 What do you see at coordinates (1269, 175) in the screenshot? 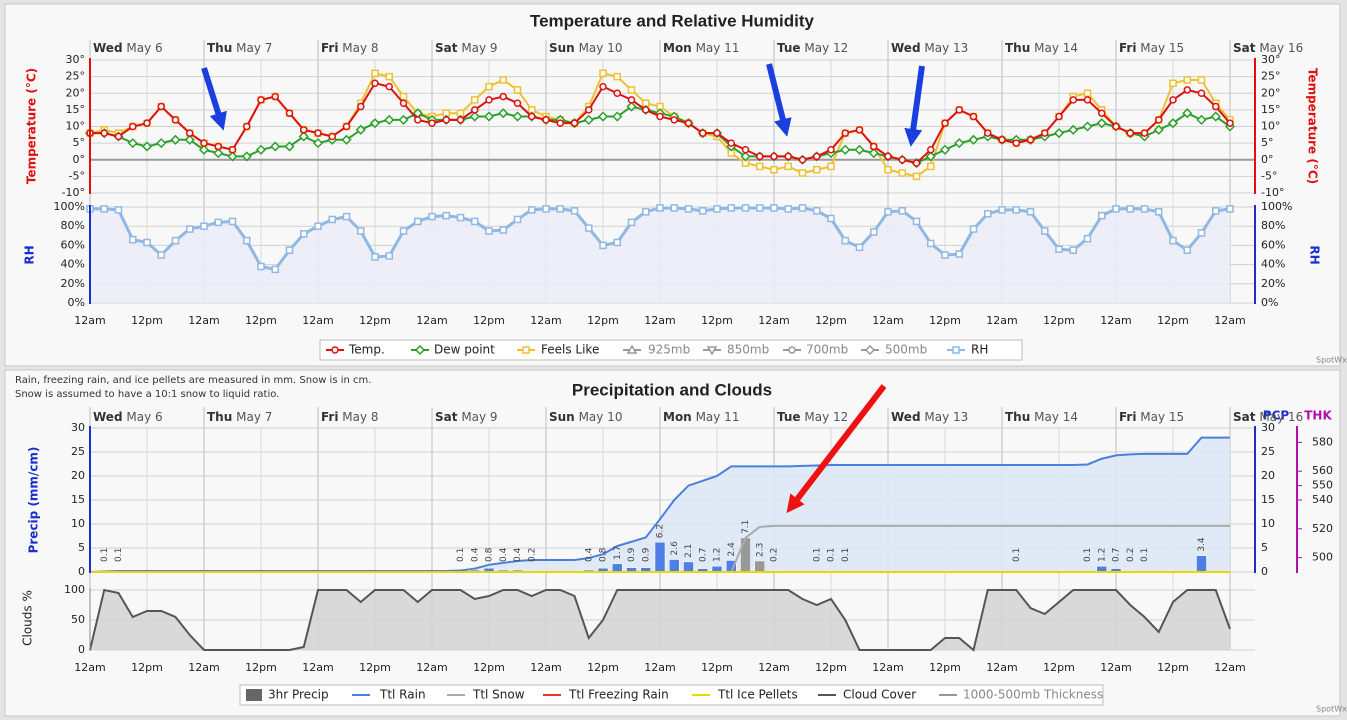
I see `y-tick-label: -5°` at bounding box center [1269, 175].